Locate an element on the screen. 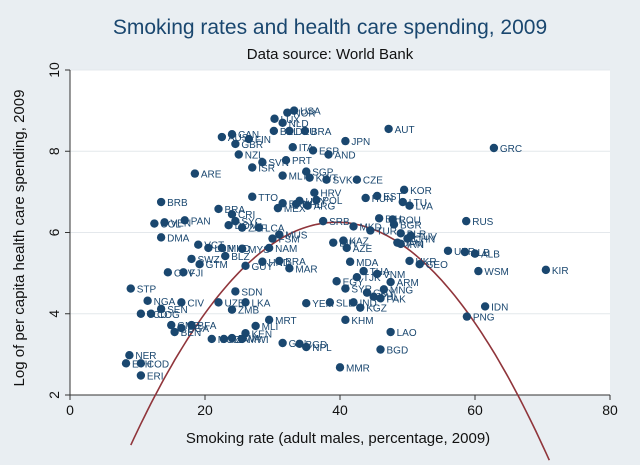 This screenshot has height=465, width=640. point-label: NLD is located at coordinates (299, 124).